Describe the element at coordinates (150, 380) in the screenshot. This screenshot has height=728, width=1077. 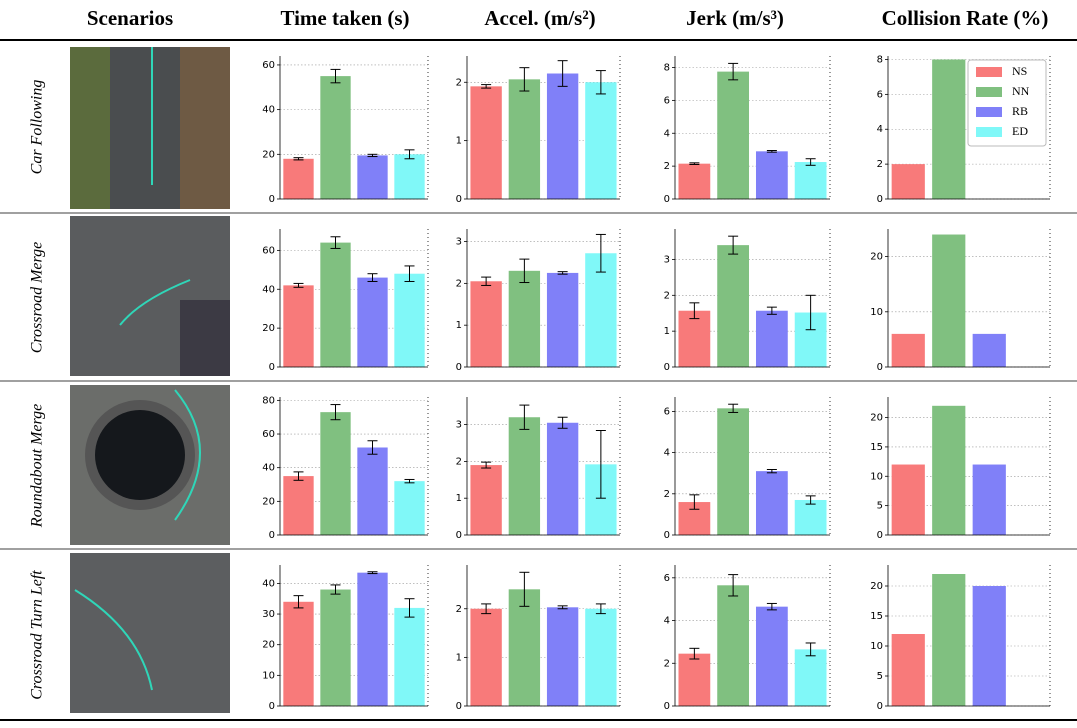
I see `scenario-images` at that location.